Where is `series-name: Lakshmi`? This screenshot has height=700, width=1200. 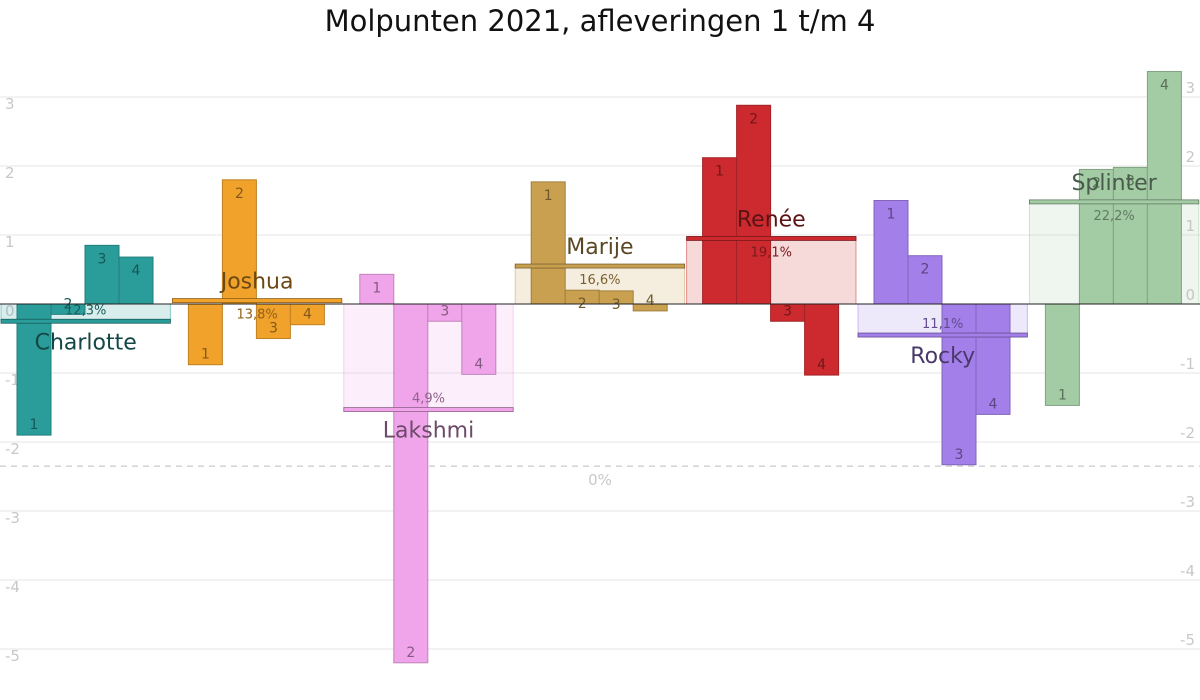 series-name: Lakshmi is located at coordinates (428, 431).